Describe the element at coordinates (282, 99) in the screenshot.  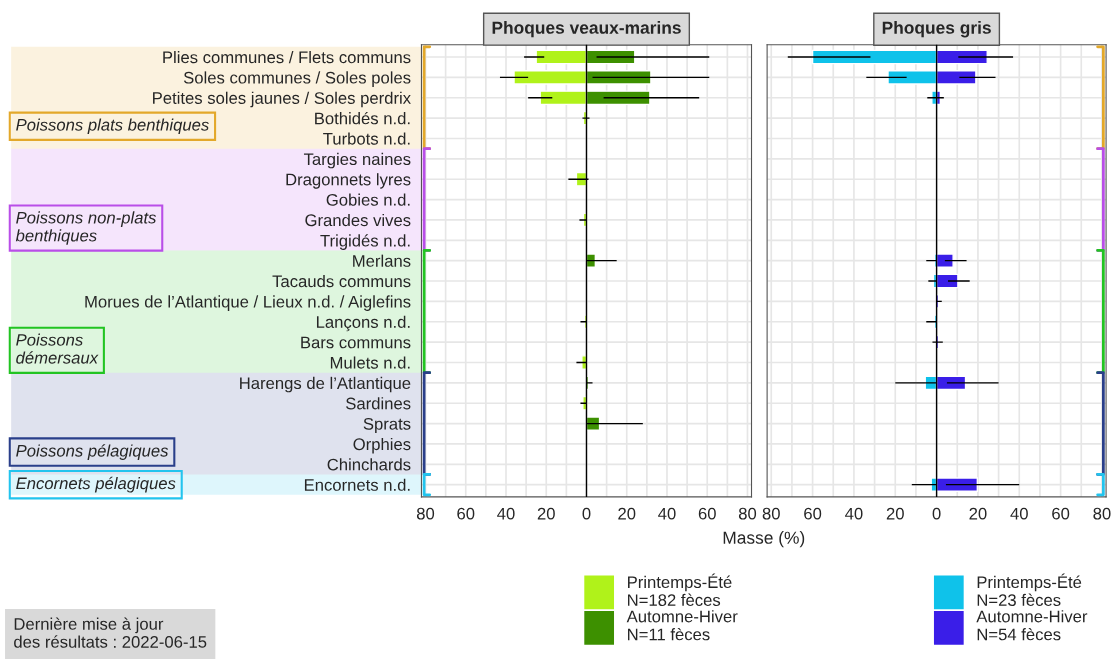
I see `y-tick-label: Petites soles jaunes / Soles perdrix` at that location.